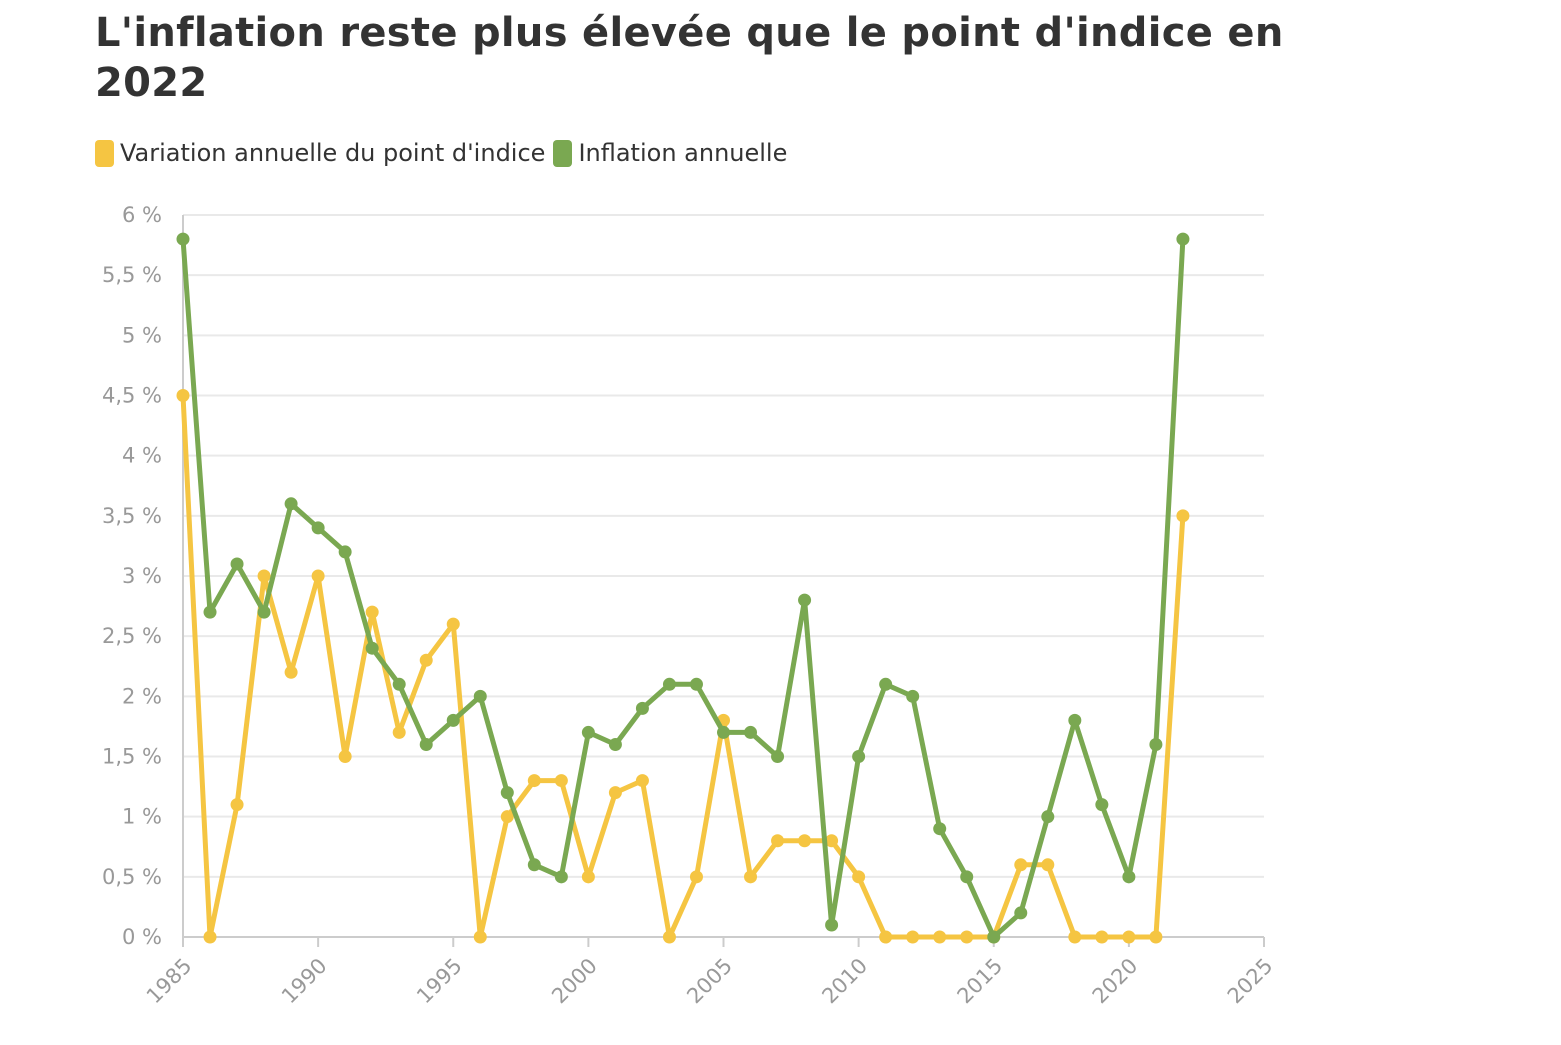 The height and width of the screenshot is (1045, 1561). What do you see at coordinates (1250, 981) in the screenshot?
I see `x-tick-label: 2025` at bounding box center [1250, 981].